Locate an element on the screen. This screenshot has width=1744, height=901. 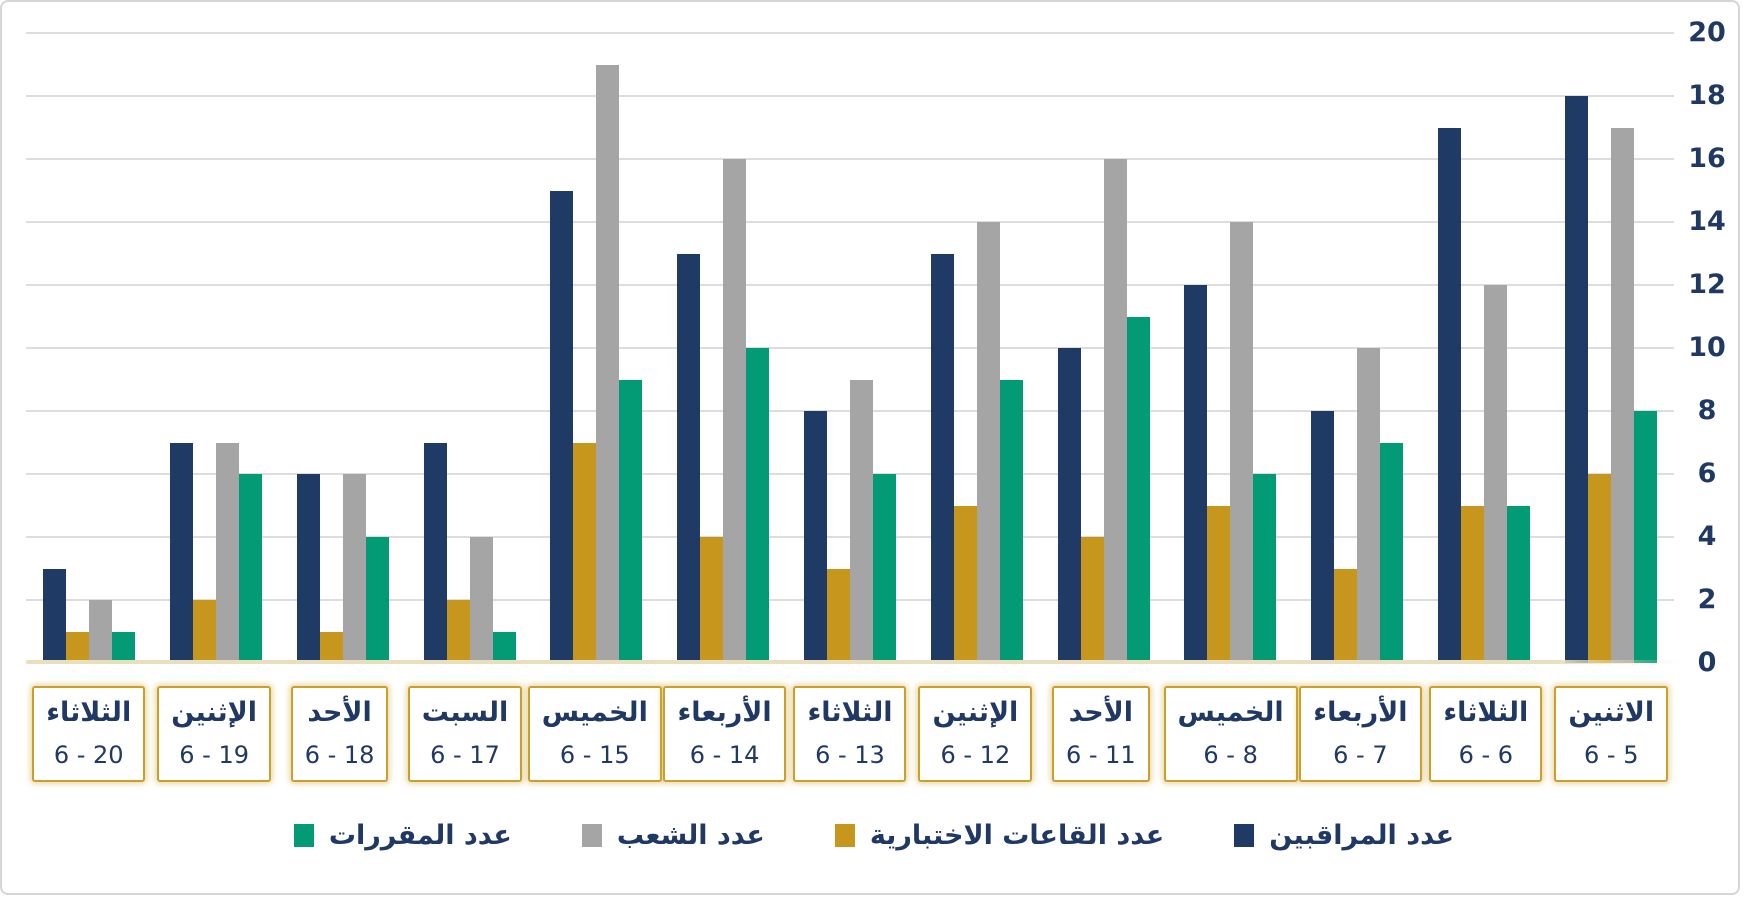
category-label-cell: الثلاثاء 6 - 20 is located at coordinates (88, 734).